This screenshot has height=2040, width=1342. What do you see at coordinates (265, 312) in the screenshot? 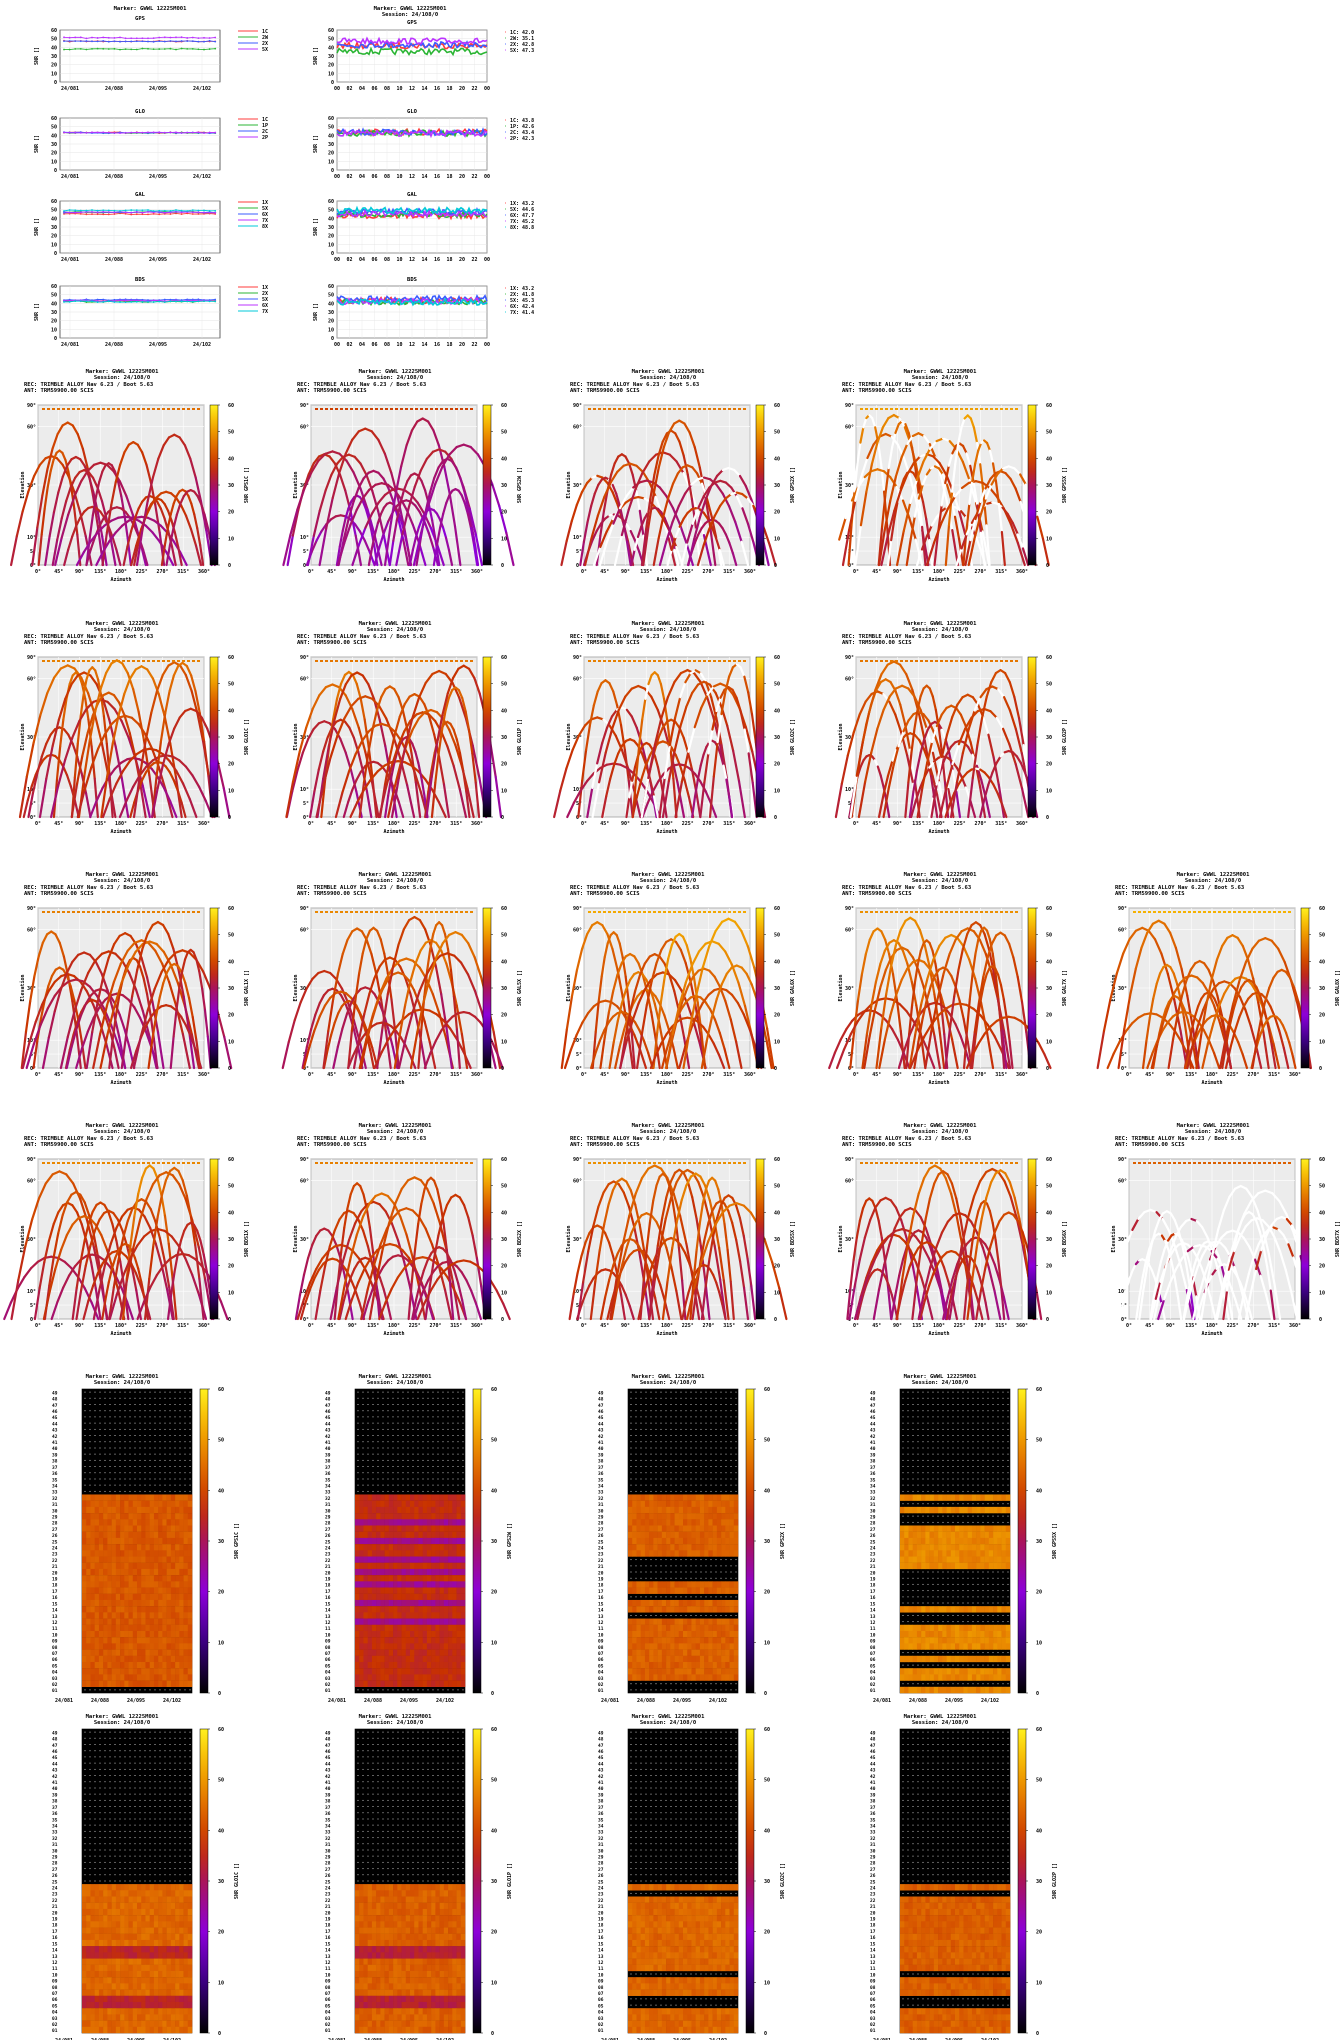
I see `daily-legend-entry: 7X` at bounding box center [265, 312].